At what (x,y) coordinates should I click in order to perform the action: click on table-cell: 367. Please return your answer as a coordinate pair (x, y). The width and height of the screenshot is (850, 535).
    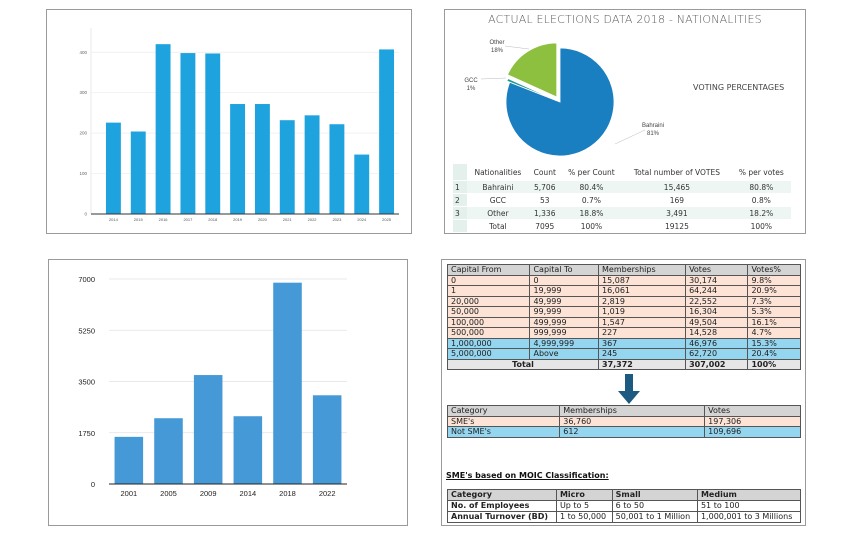
    Looking at the image, I should click on (642, 343).